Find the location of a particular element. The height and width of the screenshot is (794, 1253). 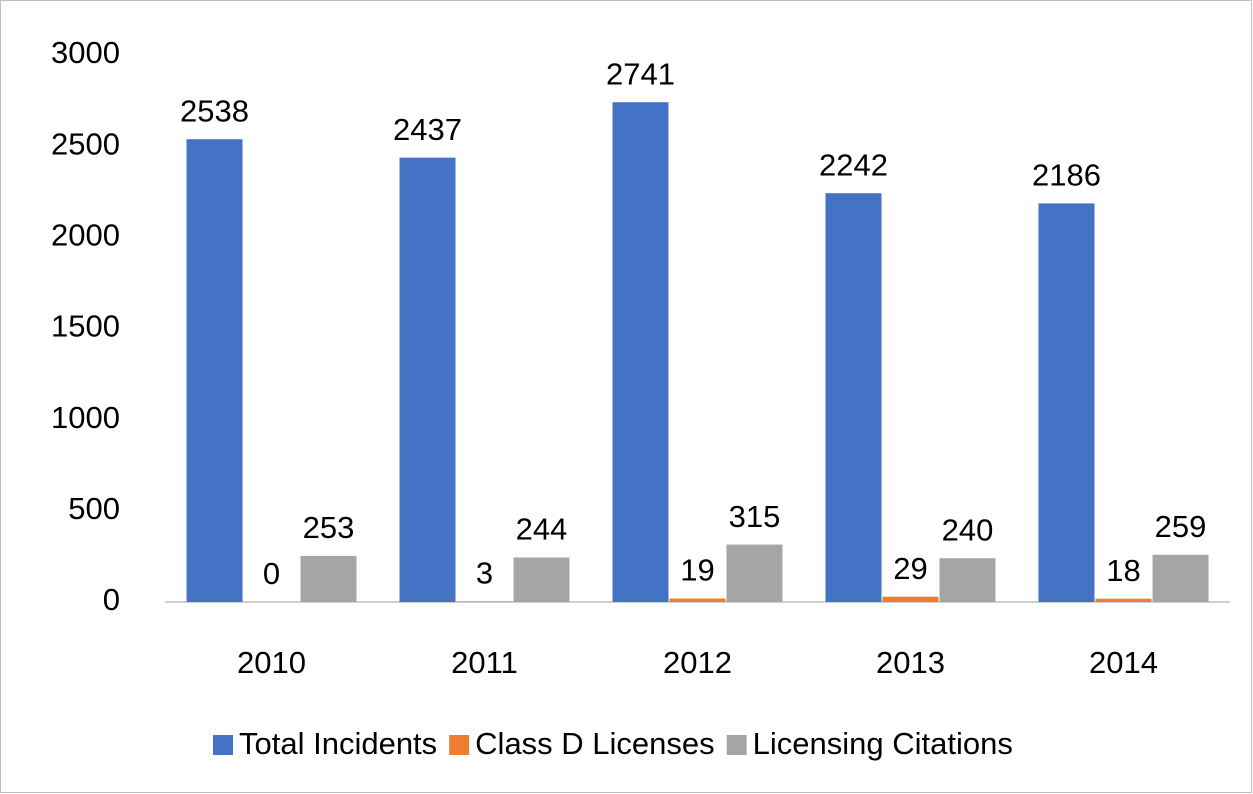

data-label: 315 is located at coordinates (755, 516).